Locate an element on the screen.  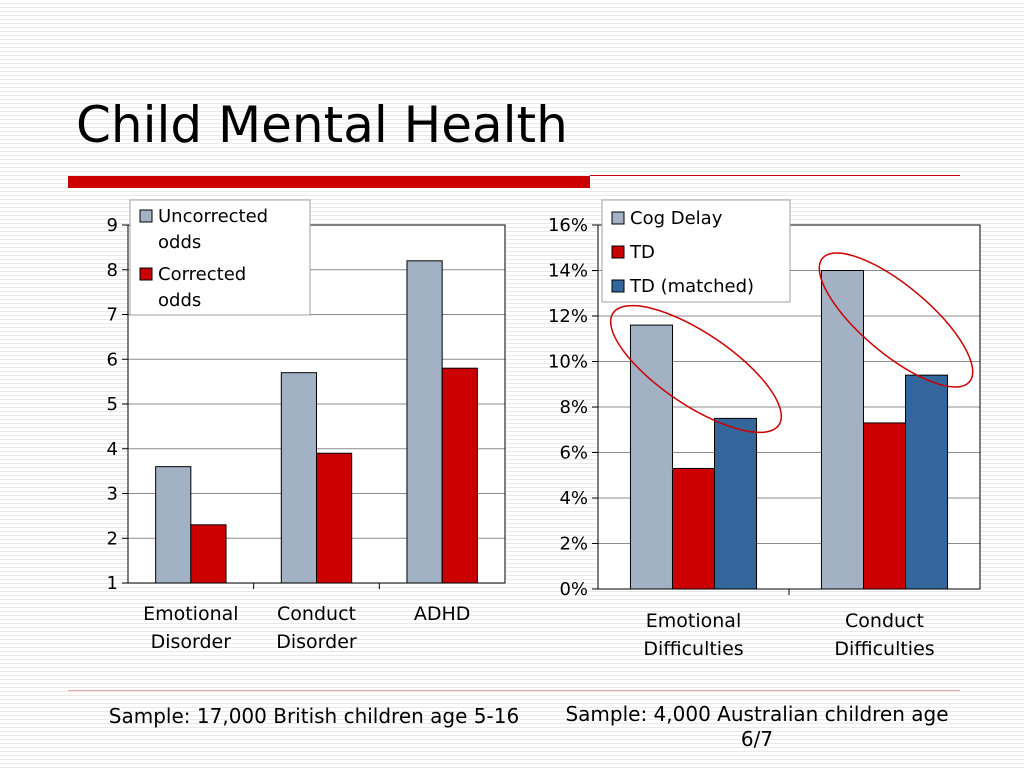
y-tick-label: 4% is located at coordinates (573, 498).